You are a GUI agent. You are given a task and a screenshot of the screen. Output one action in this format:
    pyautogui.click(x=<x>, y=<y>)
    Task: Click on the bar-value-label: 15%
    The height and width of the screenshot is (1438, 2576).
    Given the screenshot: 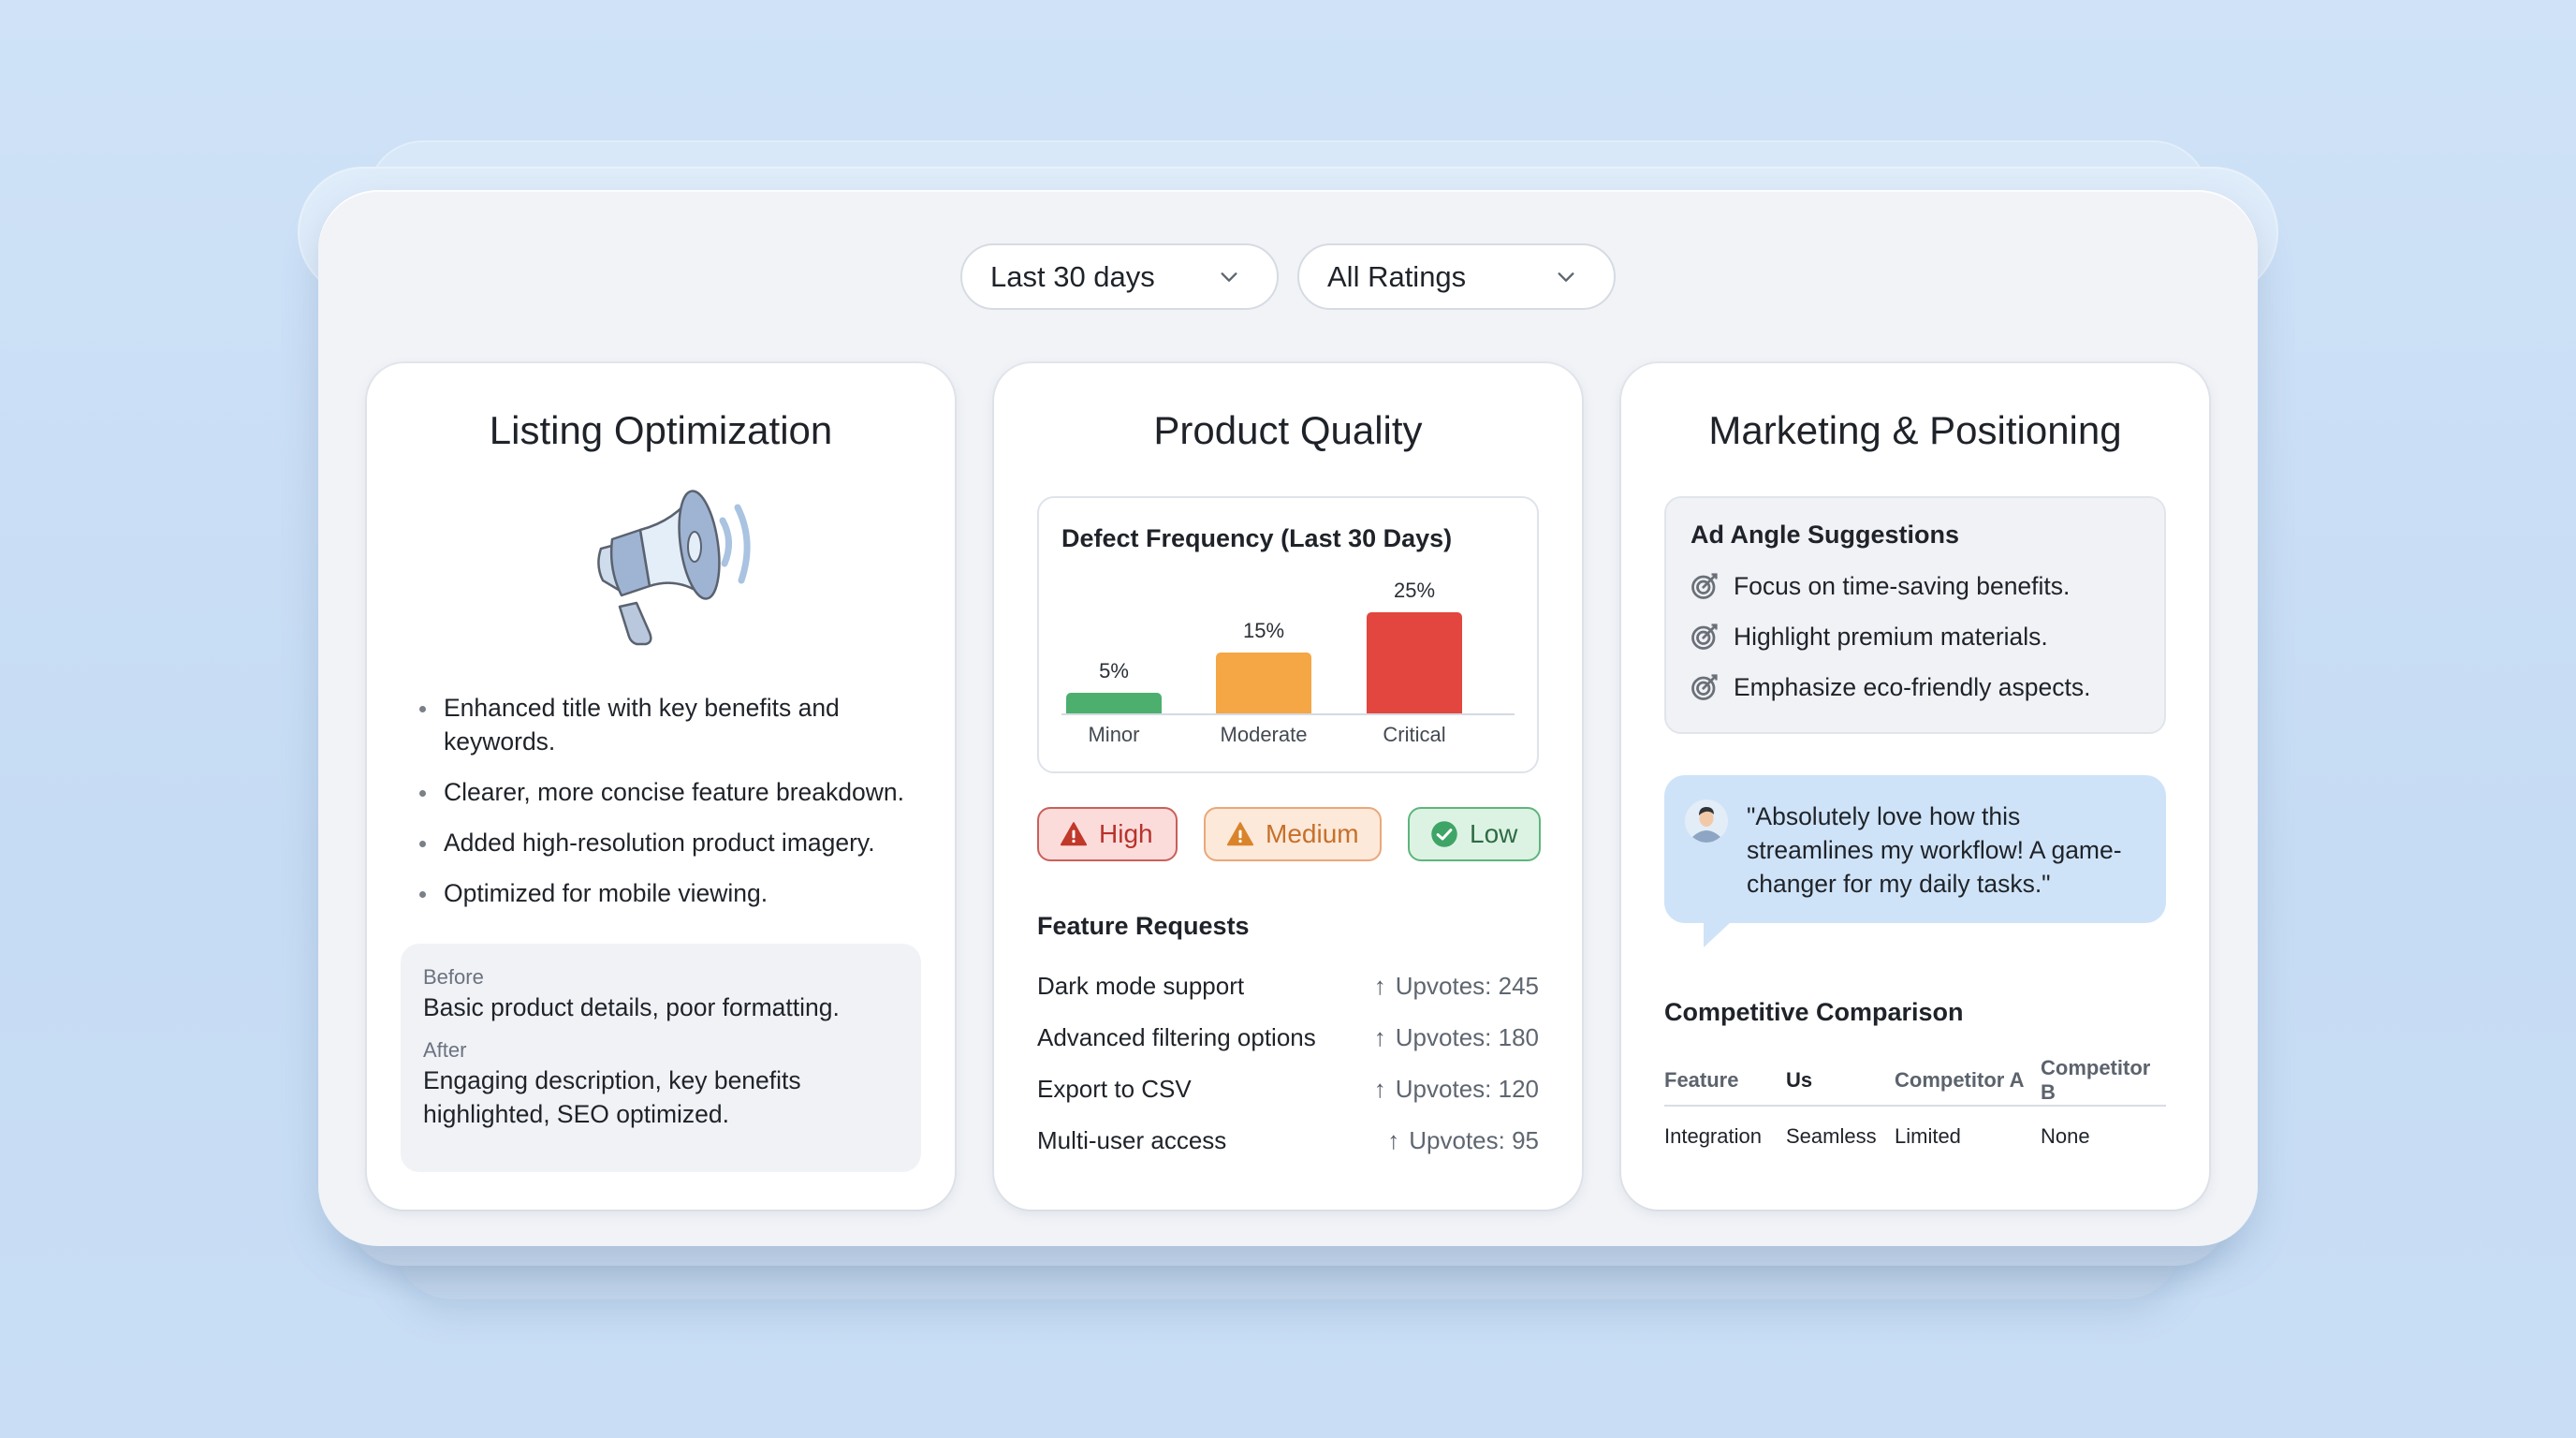 What is the action you would take?
    pyautogui.click(x=1263, y=630)
    